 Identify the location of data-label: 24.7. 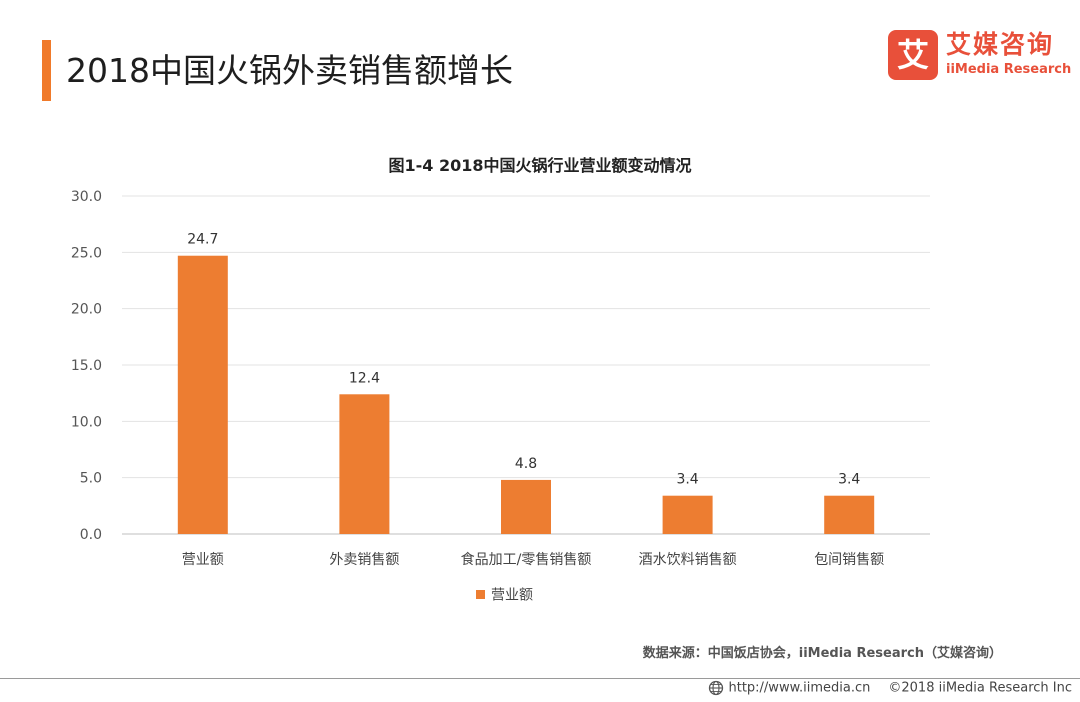
(202, 240).